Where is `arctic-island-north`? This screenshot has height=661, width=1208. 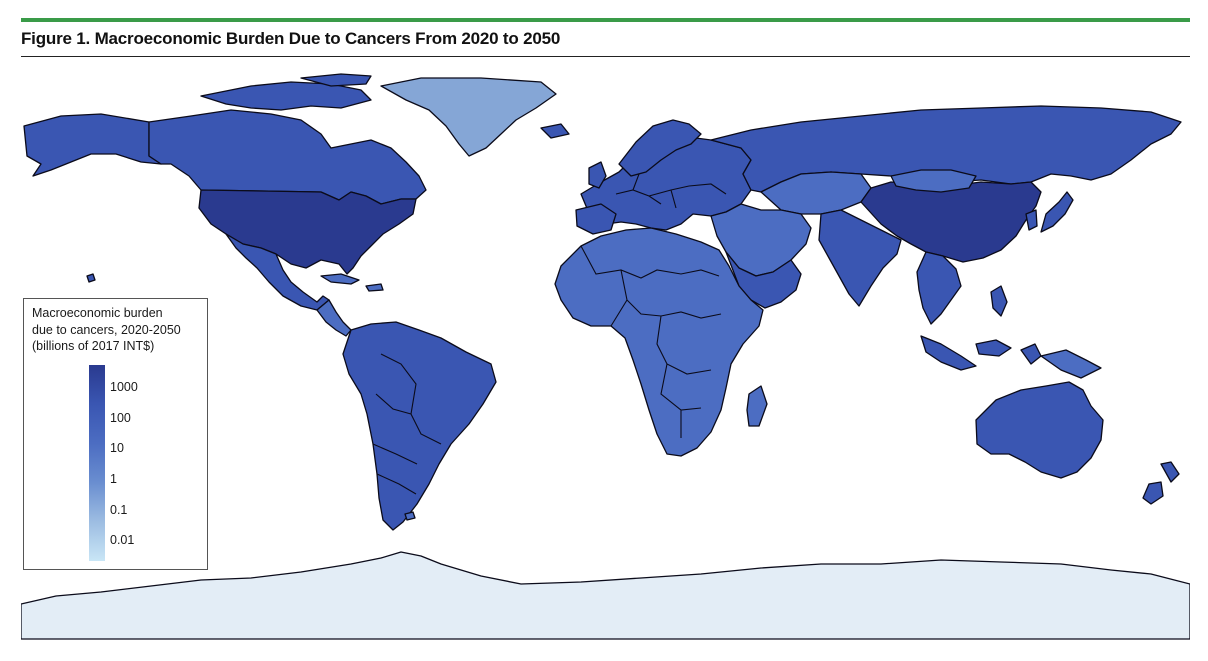
arctic-island-north is located at coordinates (336, 80).